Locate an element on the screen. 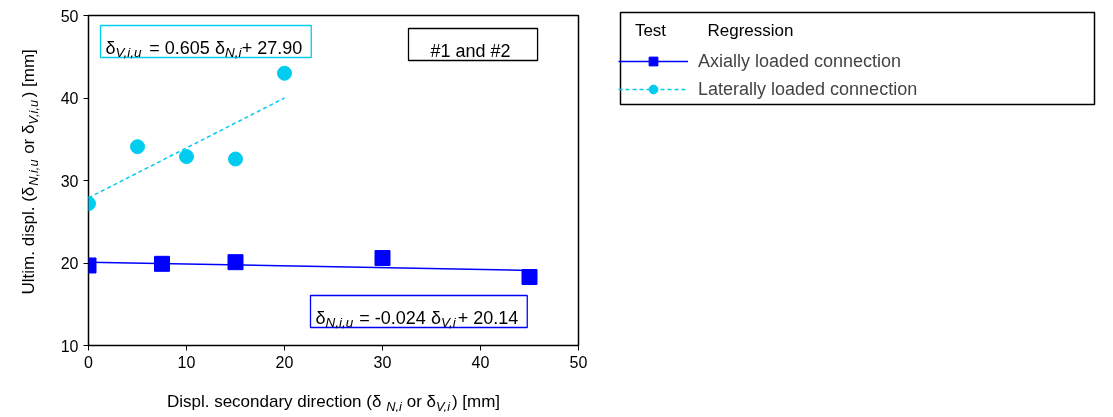  x-tick-label: 50 is located at coordinates (578, 362).